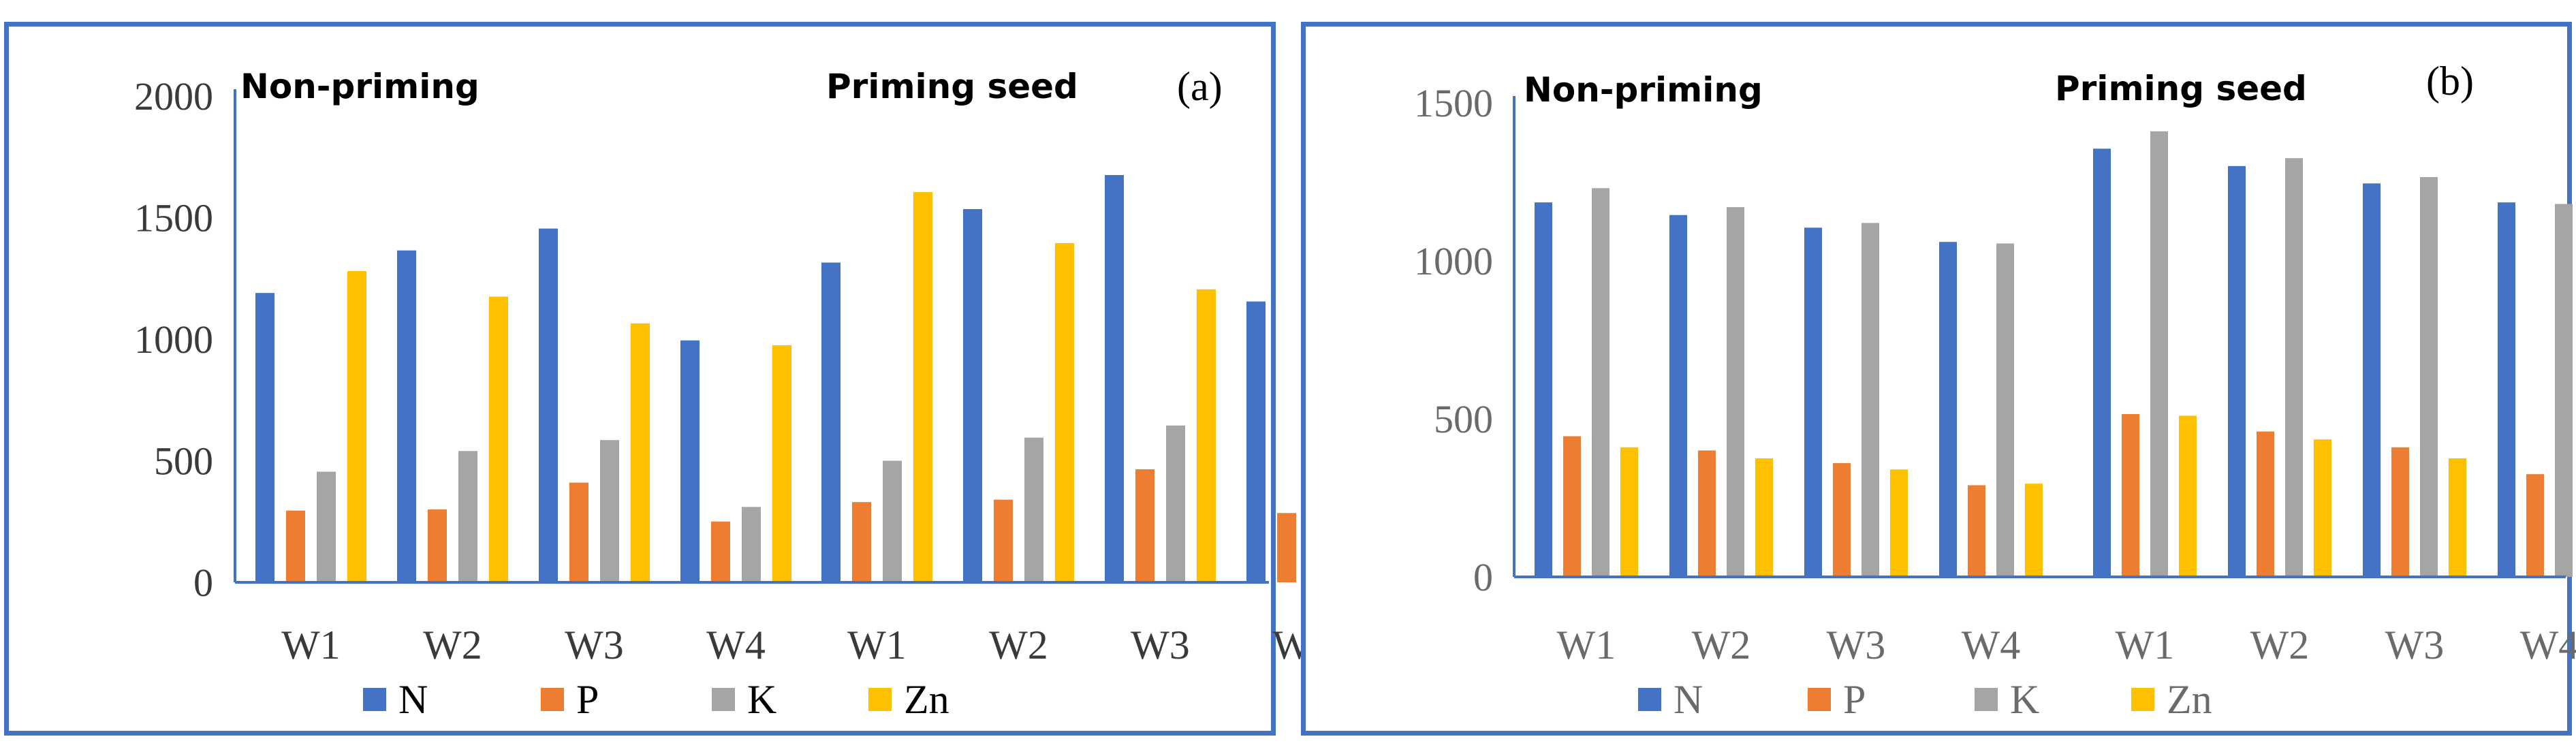 The image size is (2576, 756). What do you see at coordinates (360, 86) in the screenshot?
I see `group-label-non-priming: Non-priming` at bounding box center [360, 86].